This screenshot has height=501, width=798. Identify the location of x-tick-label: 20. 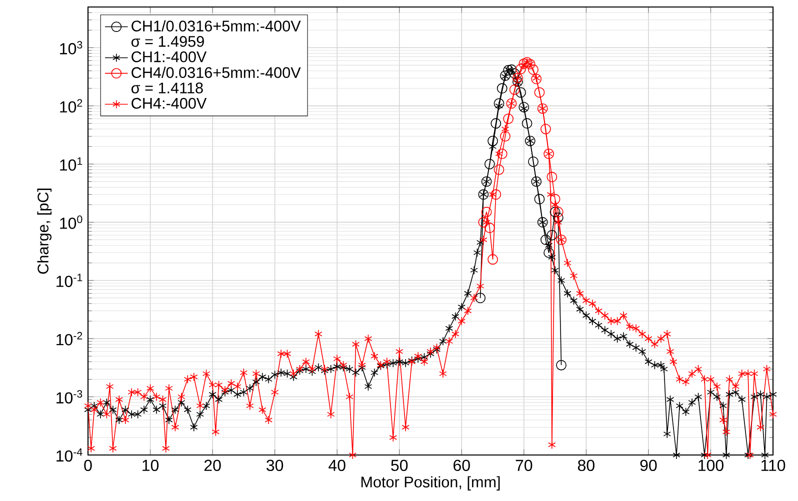
(212, 466).